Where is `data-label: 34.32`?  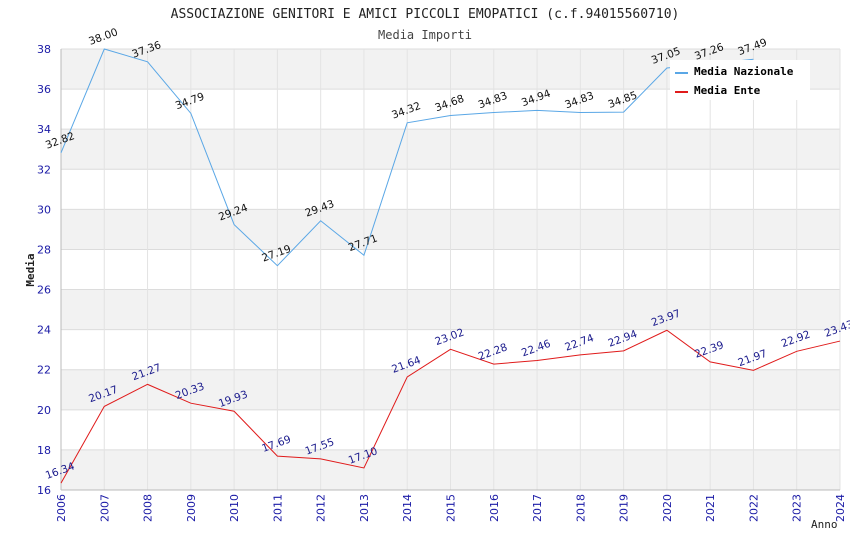
data-label: 34.32 is located at coordinates (406, 111).